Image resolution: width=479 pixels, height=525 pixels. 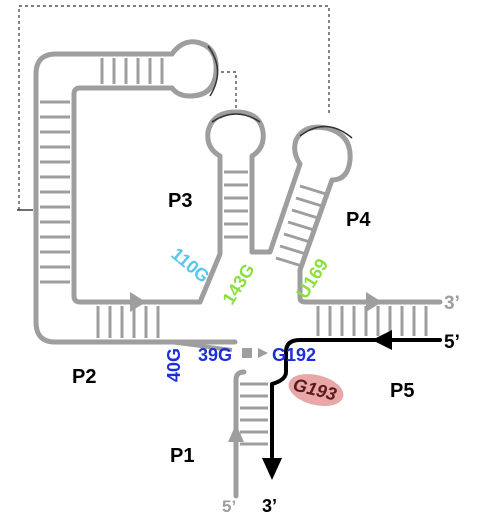 What do you see at coordinates (138, 302) in the screenshot?
I see `p2-direction-arrow` at bounding box center [138, 302].